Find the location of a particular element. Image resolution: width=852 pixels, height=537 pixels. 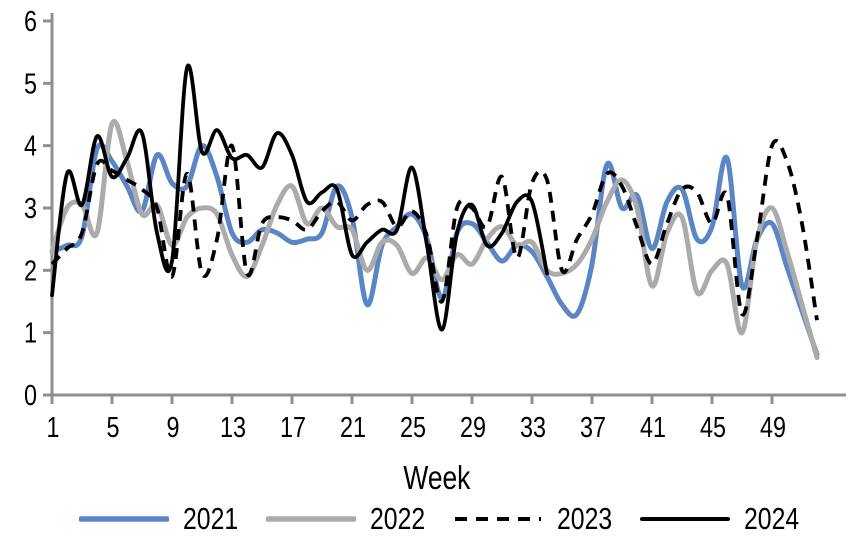

y-tick-label: 1 is located at coordinates (30, 334).